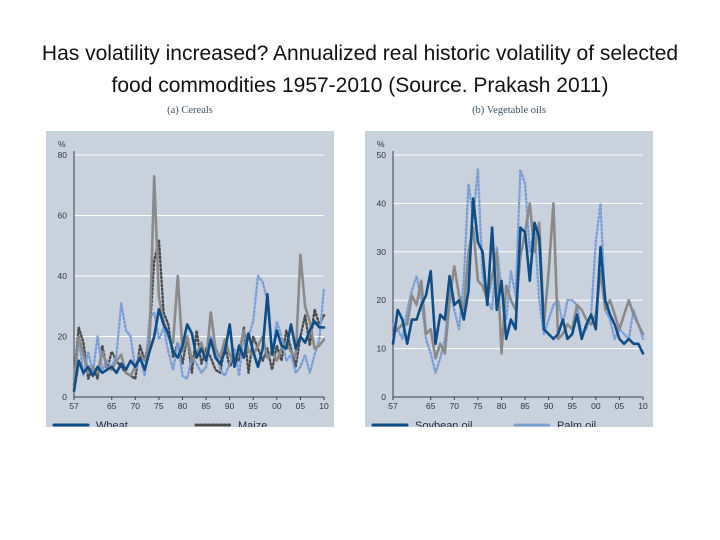 The width and height of the screenshot is (720, 540). I want to click on legend-label-wheat: Wheat, so click(112, 423).